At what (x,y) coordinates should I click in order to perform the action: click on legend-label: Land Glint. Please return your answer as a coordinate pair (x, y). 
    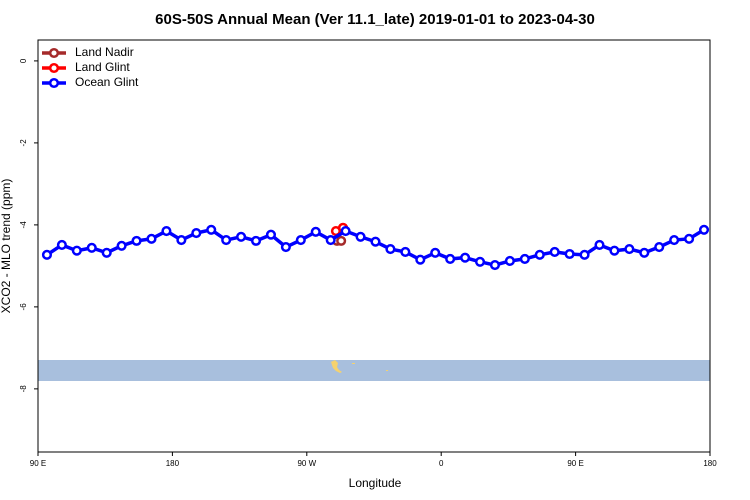
    Looking at the image, I should click on (102, 67).